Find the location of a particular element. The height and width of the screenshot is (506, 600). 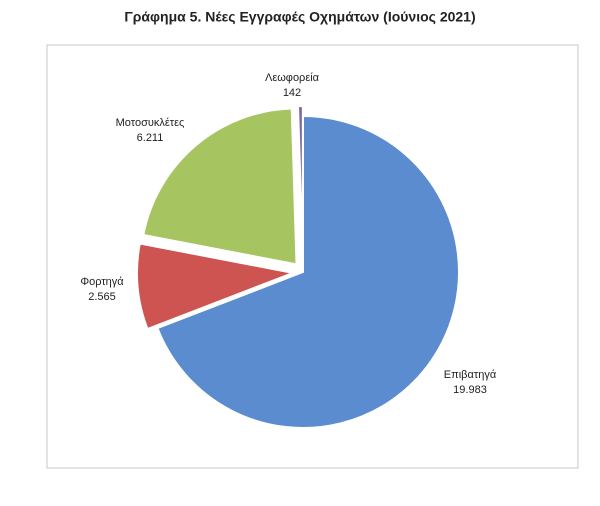

slice-value: 6.211 is located at coordinates (150, 138).